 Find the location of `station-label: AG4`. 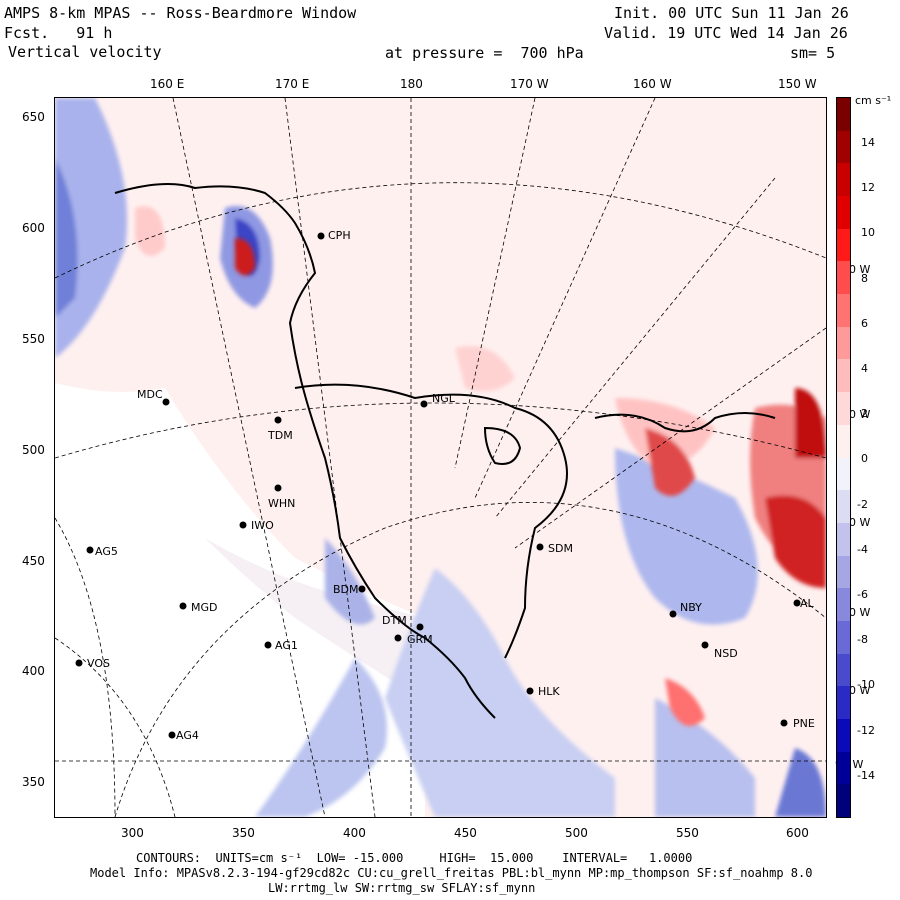

station-label: AG4 is located at coordinates (187, 735).